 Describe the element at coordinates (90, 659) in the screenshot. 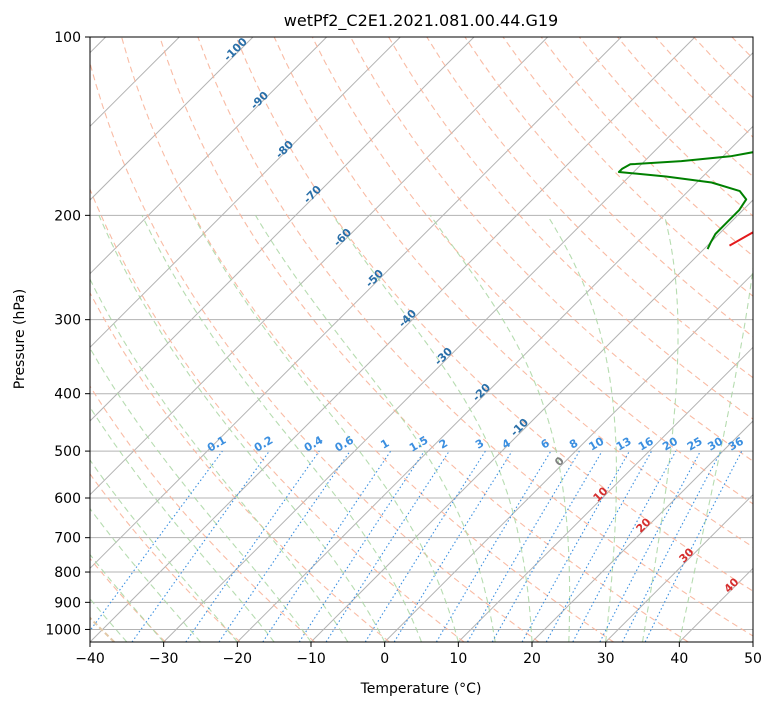

I see `x-tick-label: −40` at that location.